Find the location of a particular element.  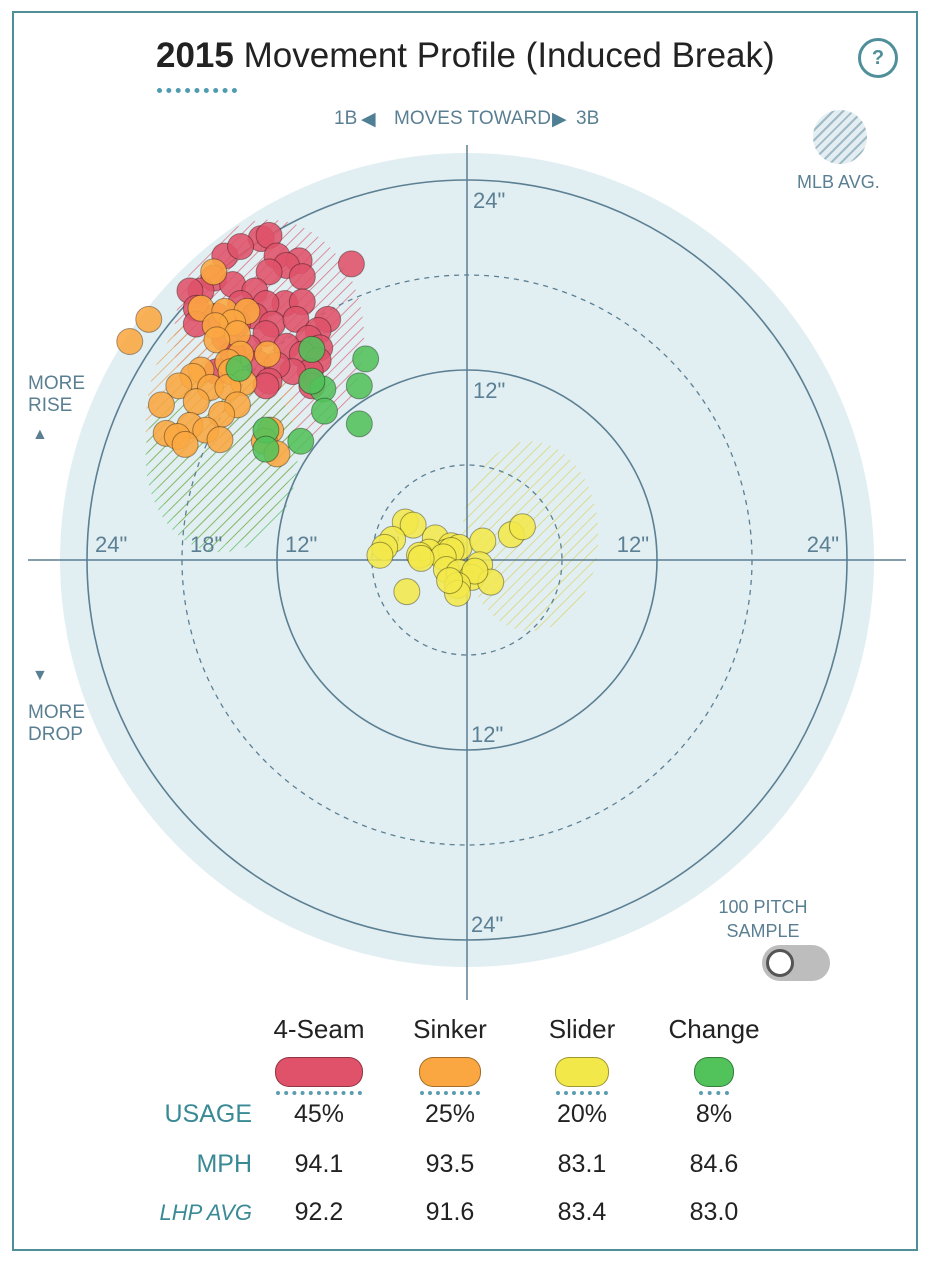

table-cell-usage-4-seam: 45% is located at coordinates (319, 1114).